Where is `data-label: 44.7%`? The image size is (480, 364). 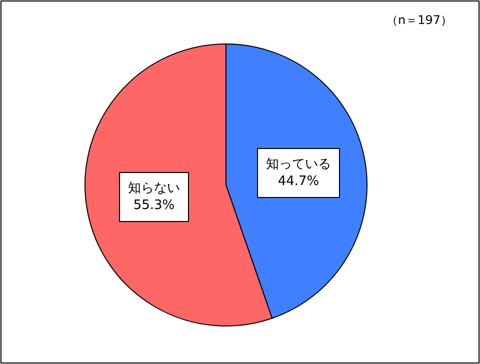
data-label: 44.7% is located at coordinates (299, 181).